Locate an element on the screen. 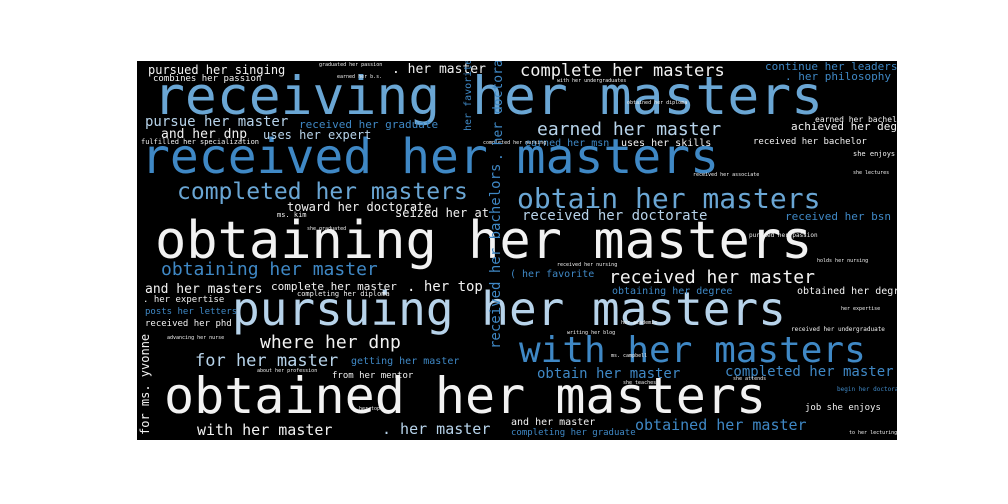 The width and height of the screenshot is (1008, 504). word-ms-campbell: ms. campbell is located at coordinates (629, 356).